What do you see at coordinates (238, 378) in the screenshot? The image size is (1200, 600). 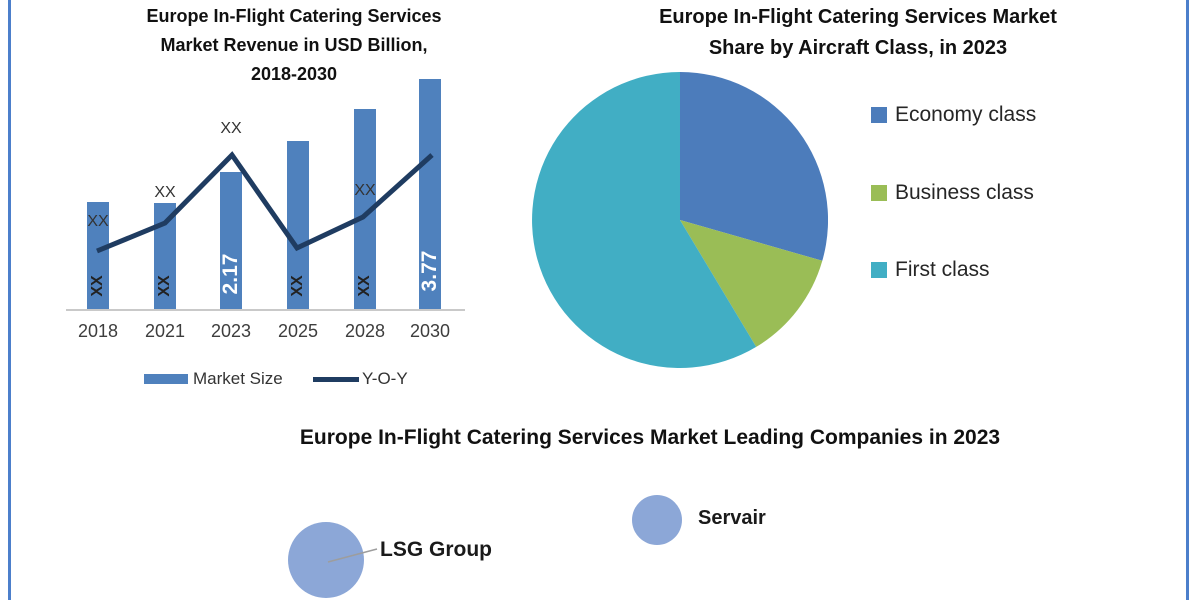 I see `legend-label-market-size: Market Size` at bounding box center [238, 378].